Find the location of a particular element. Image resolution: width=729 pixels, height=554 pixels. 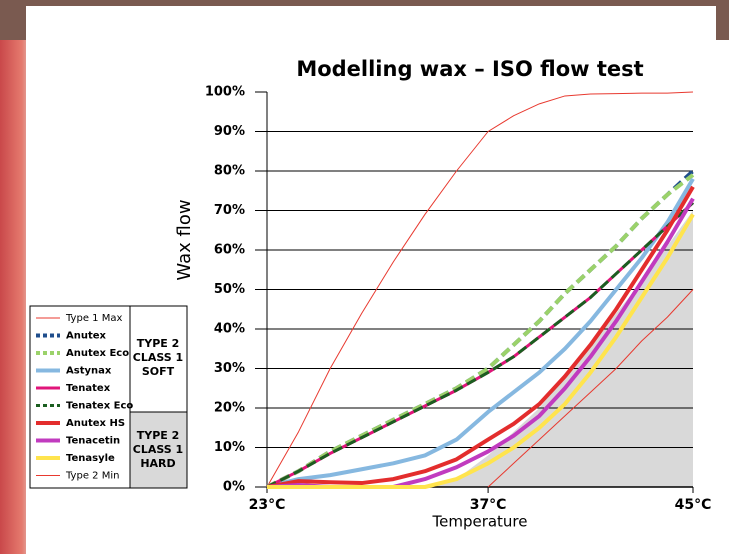

legend-label: Tenatex Eco is located at coordinates (99, 406).